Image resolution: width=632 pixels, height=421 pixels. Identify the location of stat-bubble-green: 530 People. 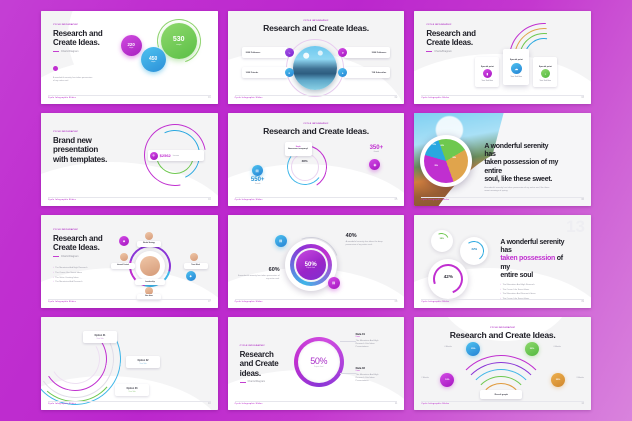
(178, 41).